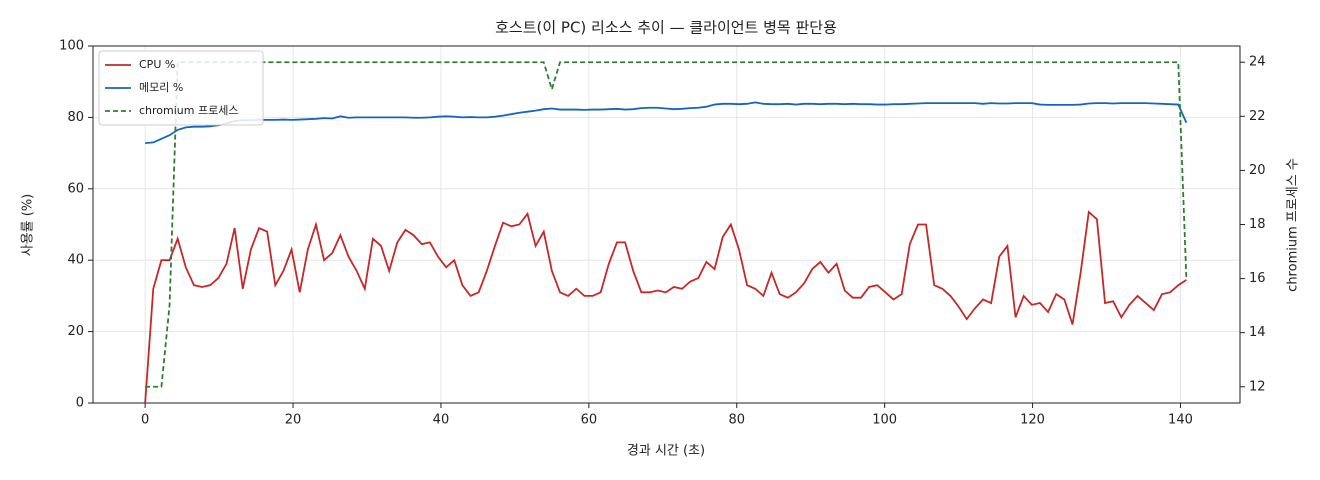 Image resolution: width=1320 pixels, height=480 pixels. What do you see at coordinates (666, 28) in the screenshot?
I see `chart-title: 호스트(이 PC) 리소스 추이 — 클라이언트 병목 판단용` at bounding box center [666, 28].